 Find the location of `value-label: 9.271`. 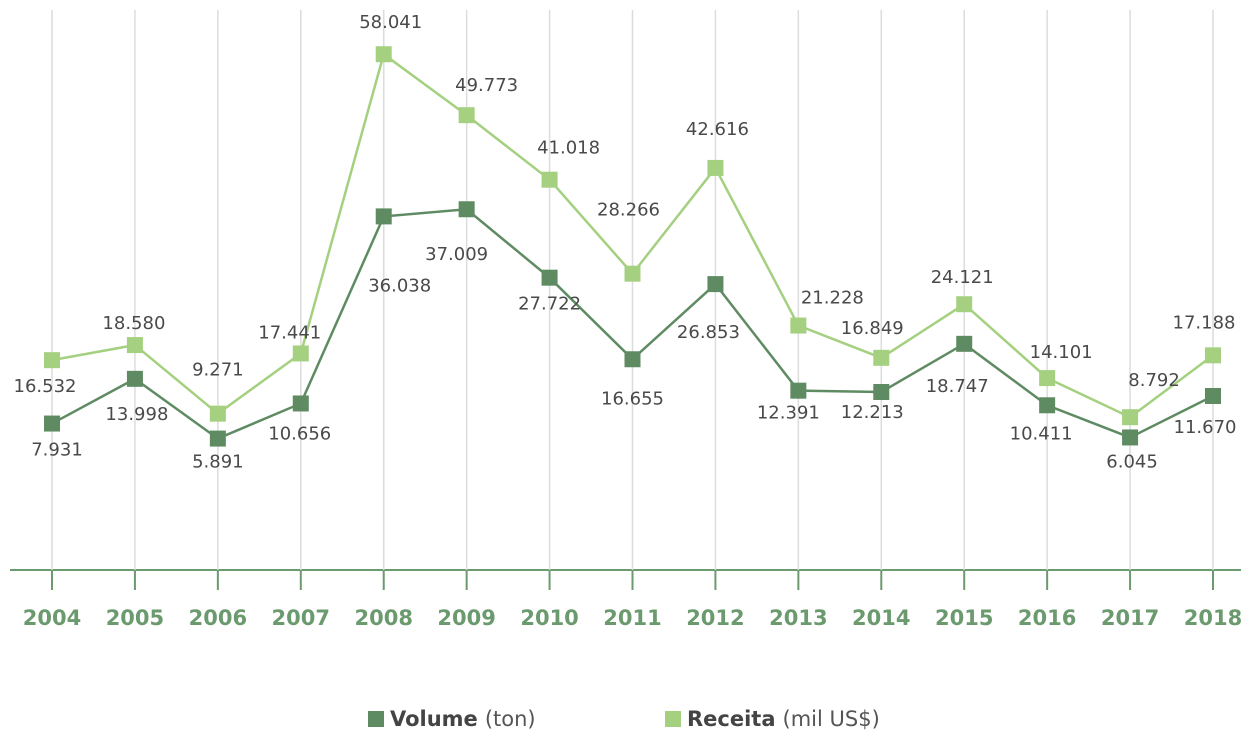

value-label: 9.271 is located at coordinates (218, 370).